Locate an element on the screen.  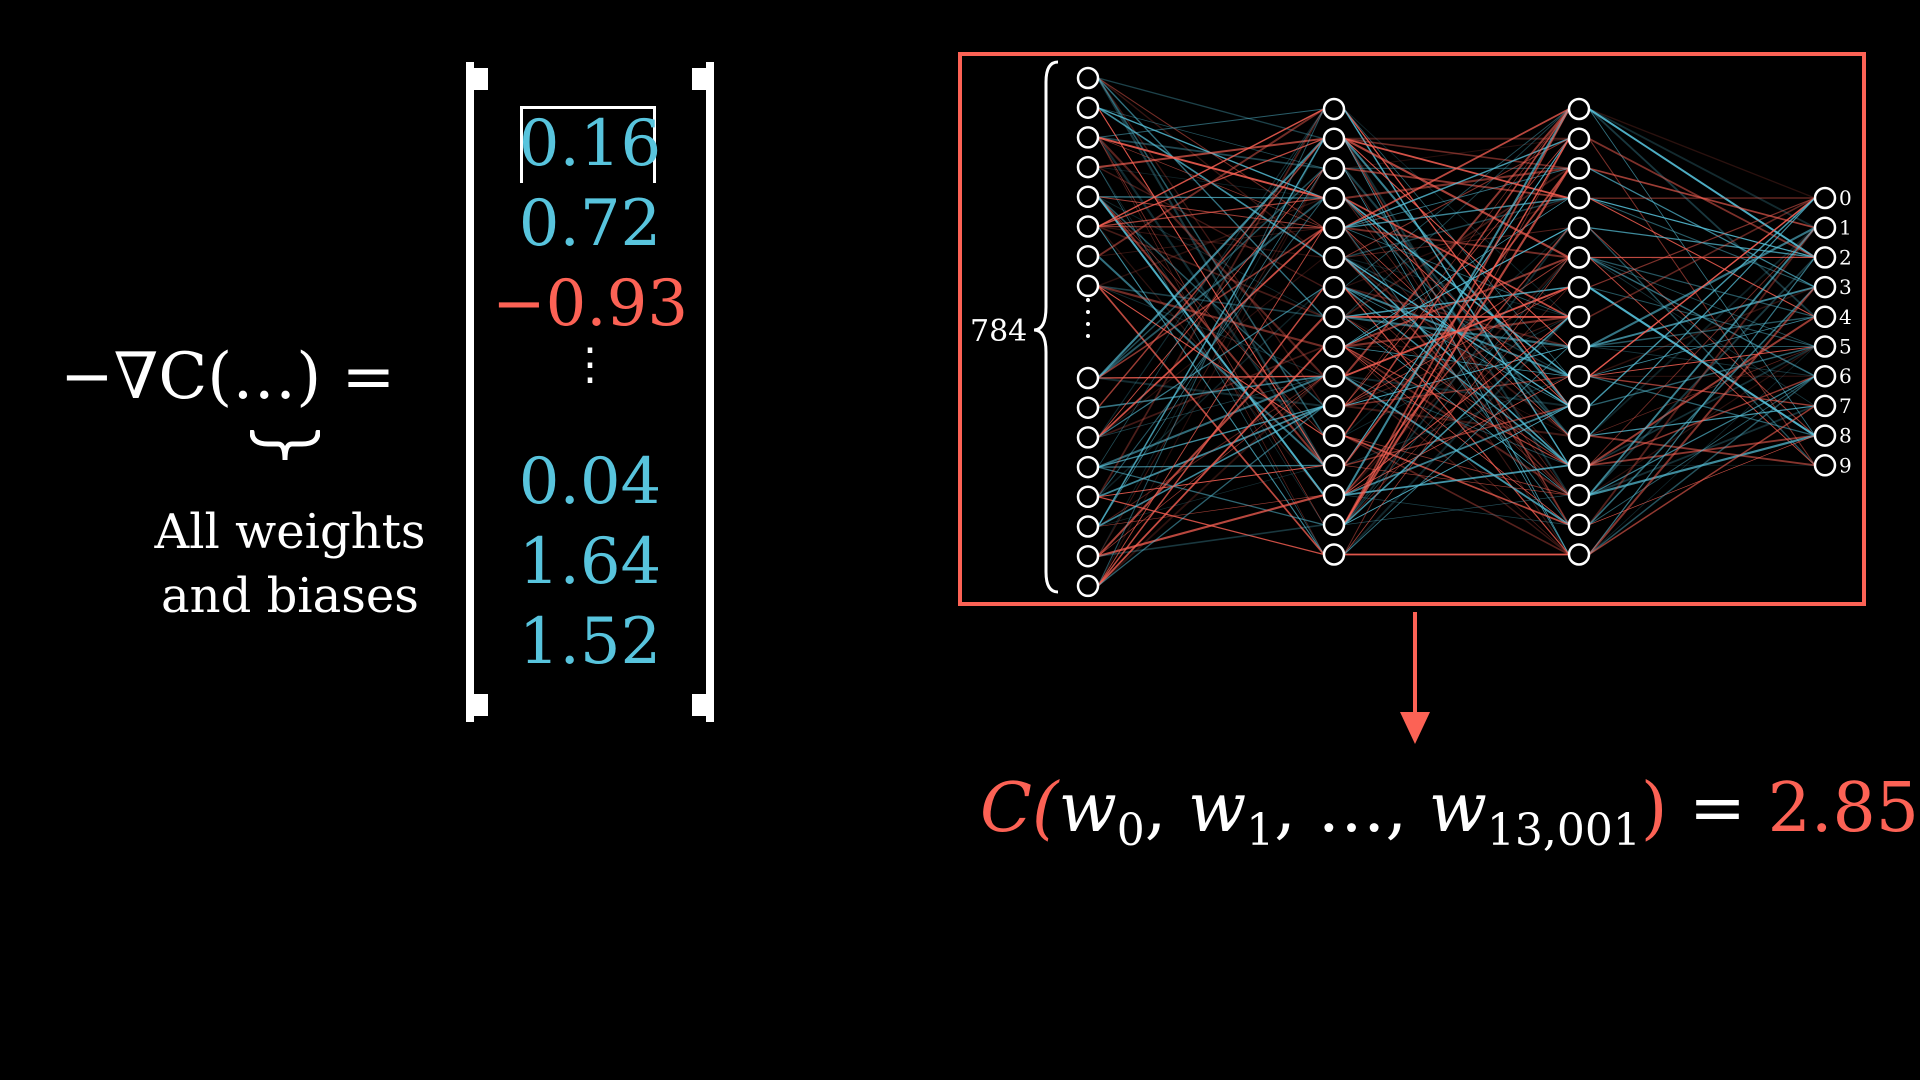
input-count-label: 784 is located at coordinates (998, 331).